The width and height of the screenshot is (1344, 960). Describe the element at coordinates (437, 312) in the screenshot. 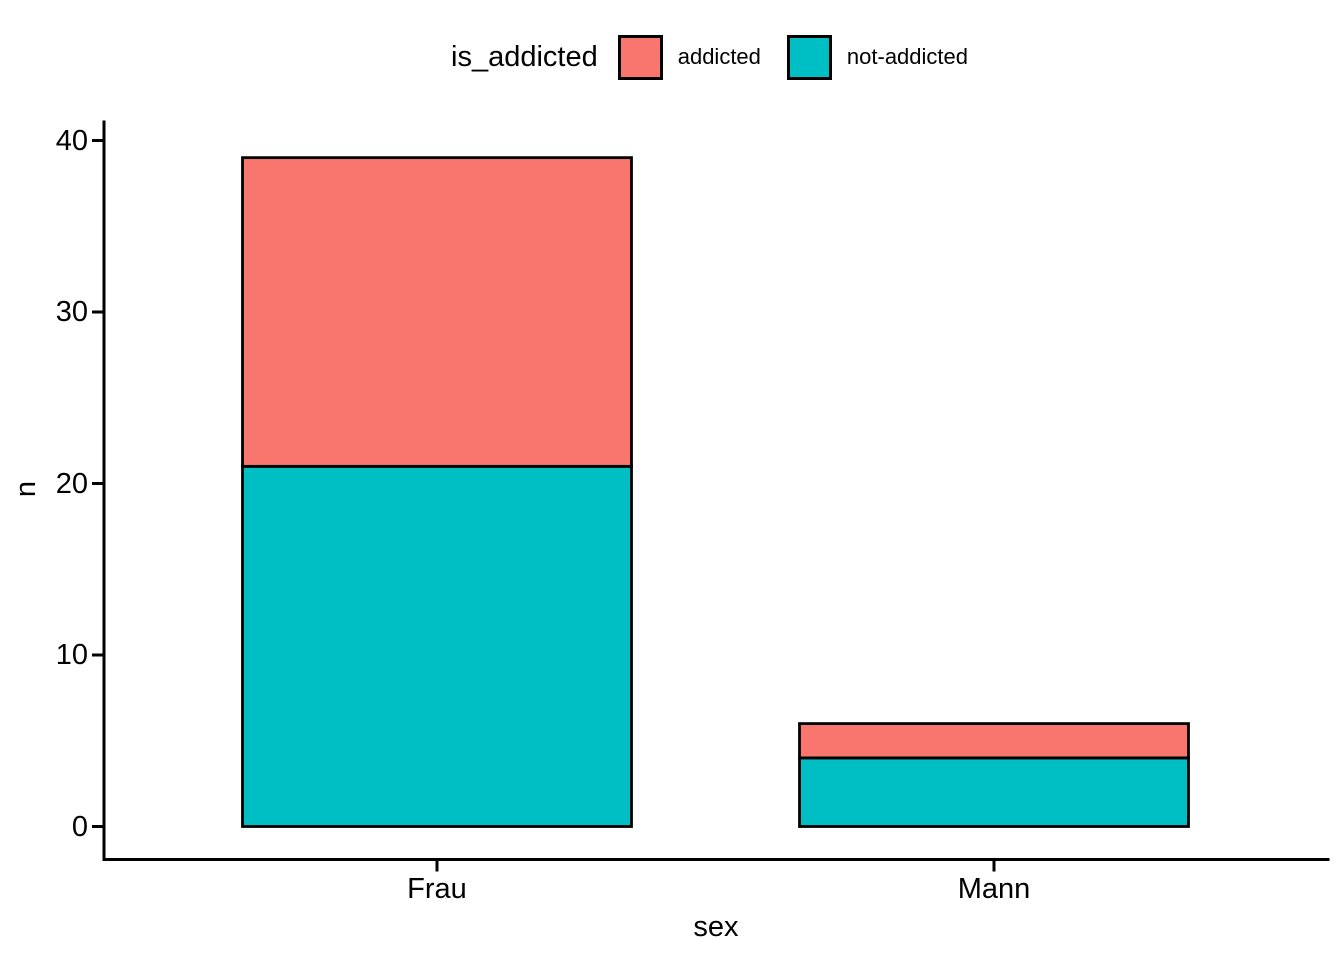

I see `bar-segment-frau-addicted` at that location.